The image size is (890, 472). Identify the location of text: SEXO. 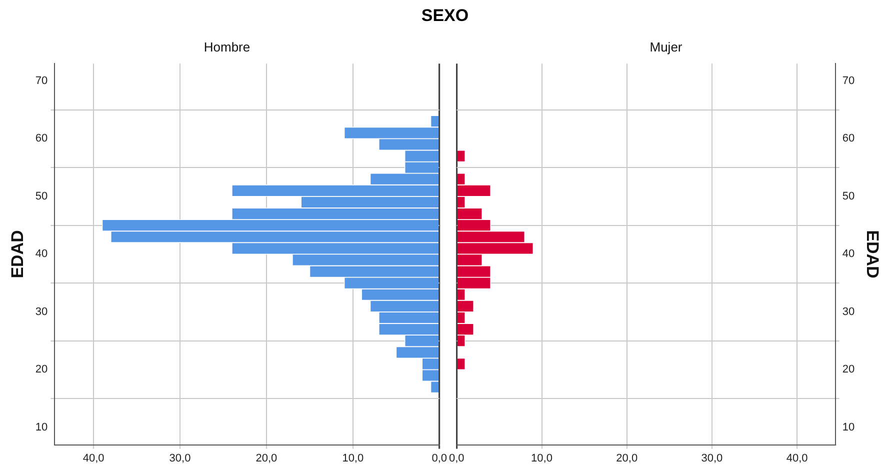
(445, 16).